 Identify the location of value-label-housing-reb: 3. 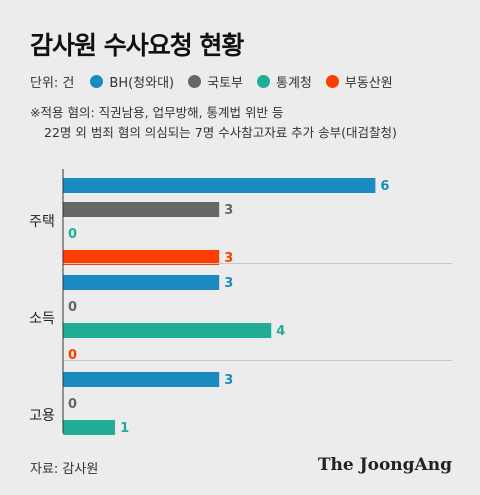
(228, 258).